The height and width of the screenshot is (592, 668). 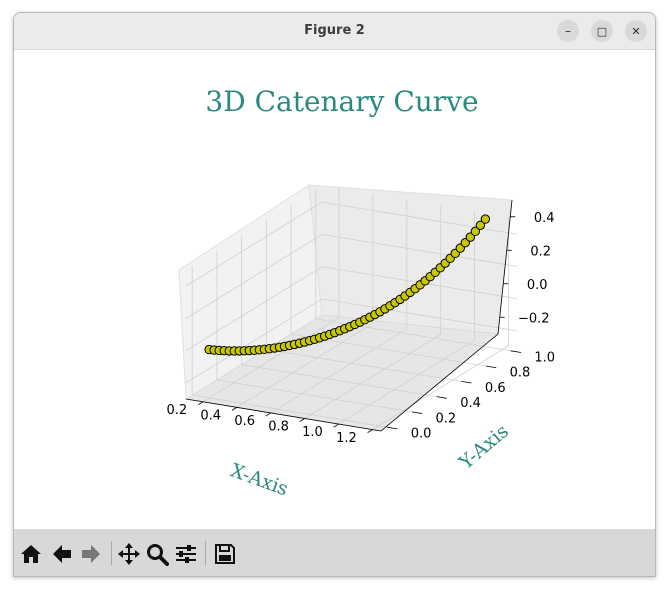 I want to click on home-icon, so click(x=31, y=554).